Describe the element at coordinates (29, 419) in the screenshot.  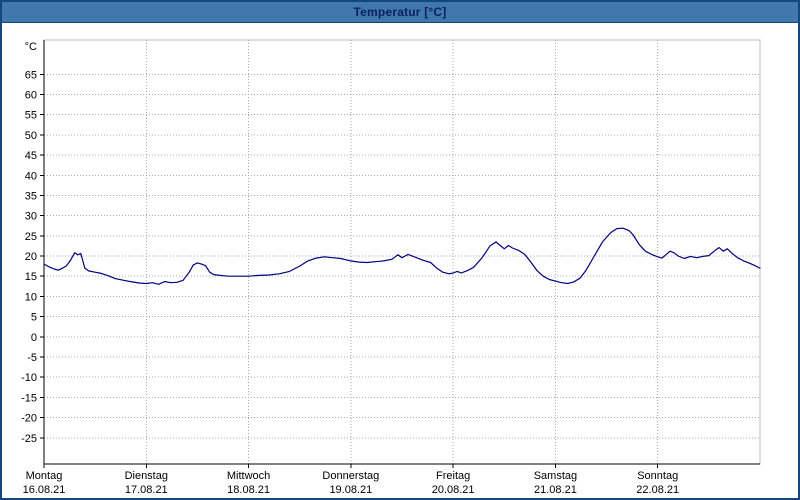
I see `y-tick-label: -20` at that location.